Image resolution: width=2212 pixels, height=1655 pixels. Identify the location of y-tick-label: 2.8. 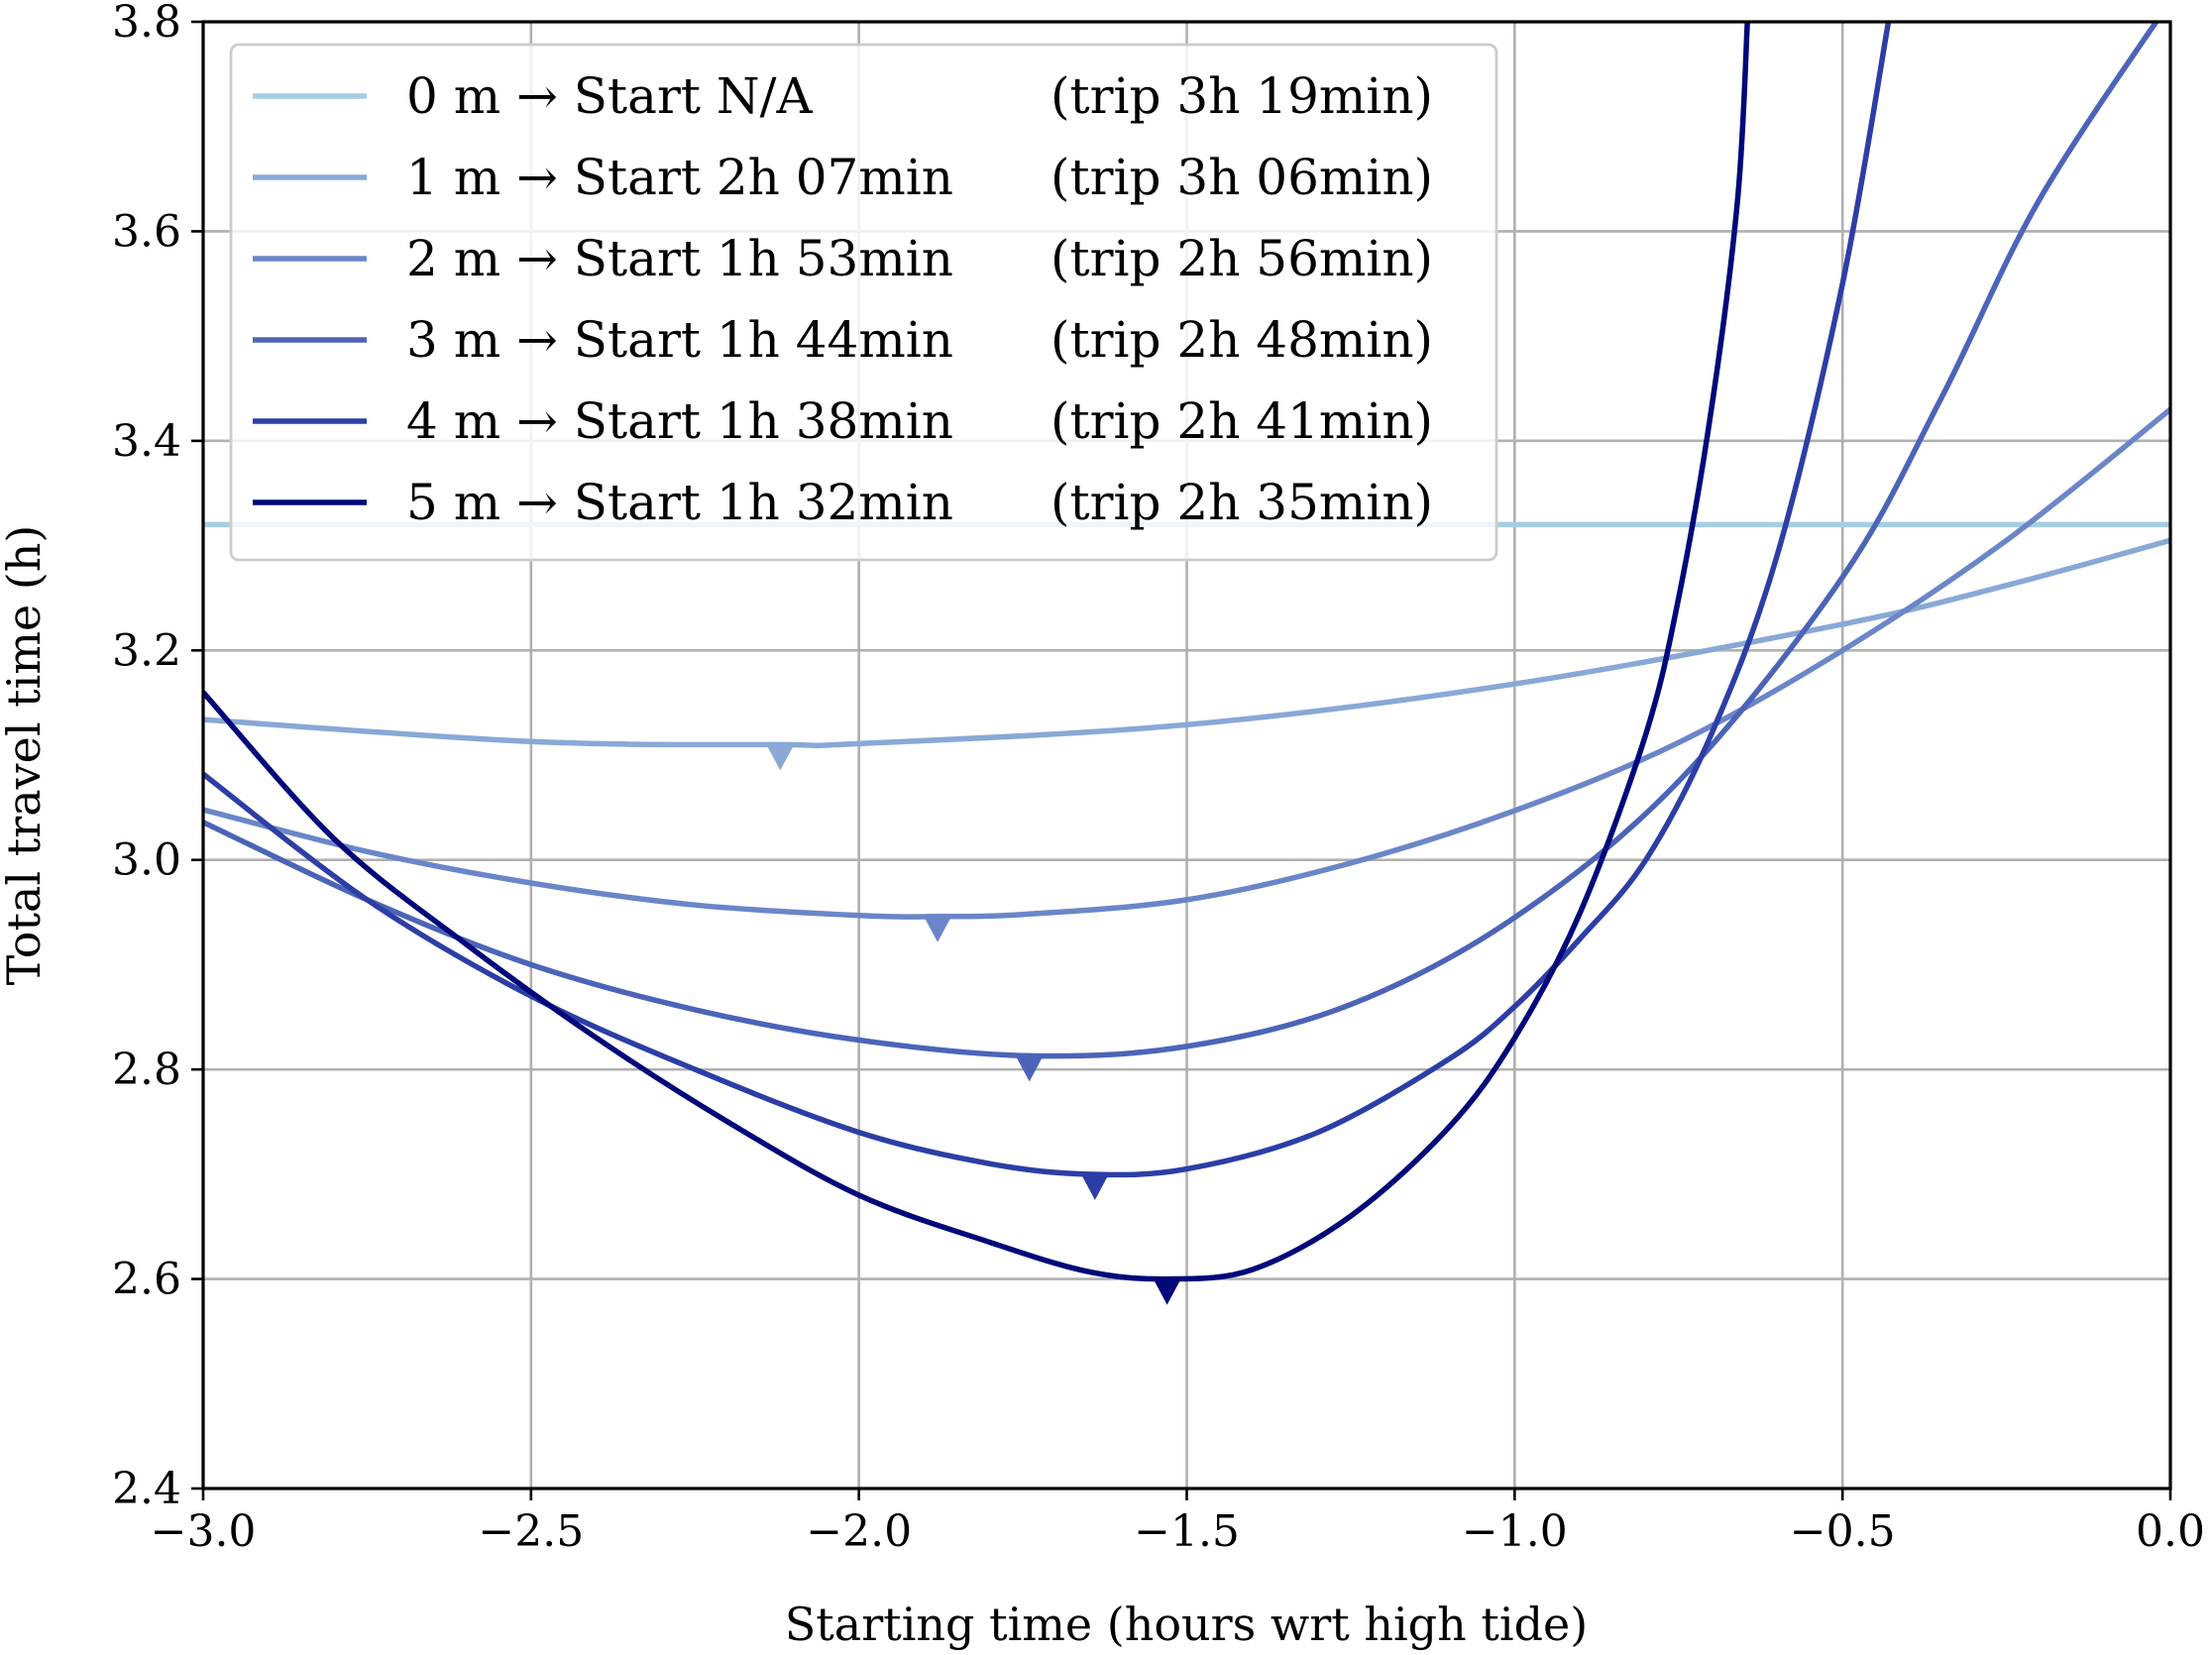
(146, 1070).